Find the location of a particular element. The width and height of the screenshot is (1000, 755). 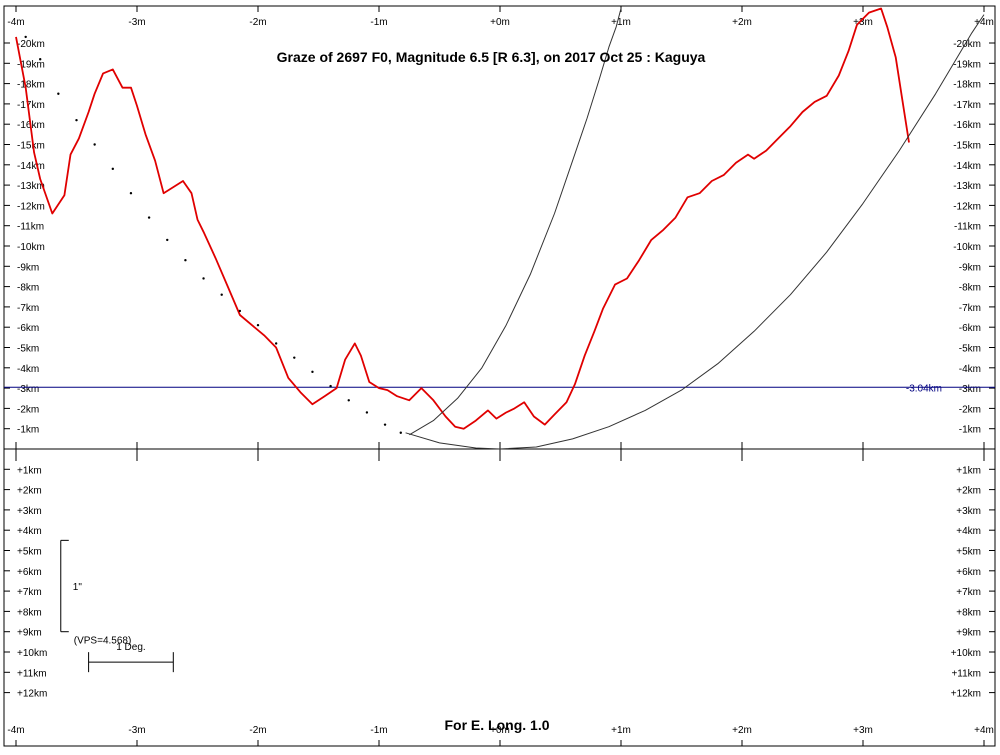

x-tick-label-top: -4m is located at coordinates (15, 22).